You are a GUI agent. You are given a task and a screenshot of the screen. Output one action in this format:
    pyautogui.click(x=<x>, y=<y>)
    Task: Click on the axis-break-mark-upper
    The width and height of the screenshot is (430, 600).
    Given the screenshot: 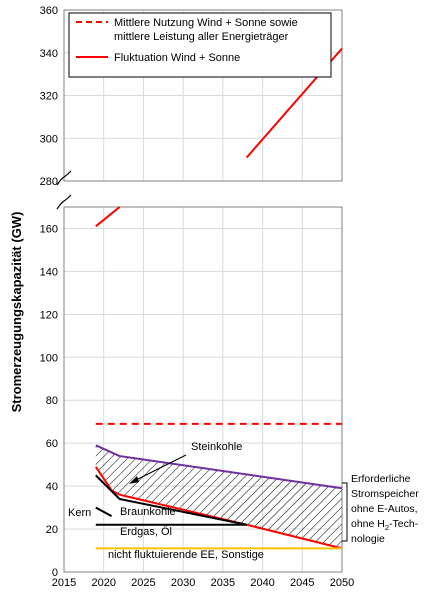 What is the action you would take?
    pyautogui.click(x=64, y=178)
    